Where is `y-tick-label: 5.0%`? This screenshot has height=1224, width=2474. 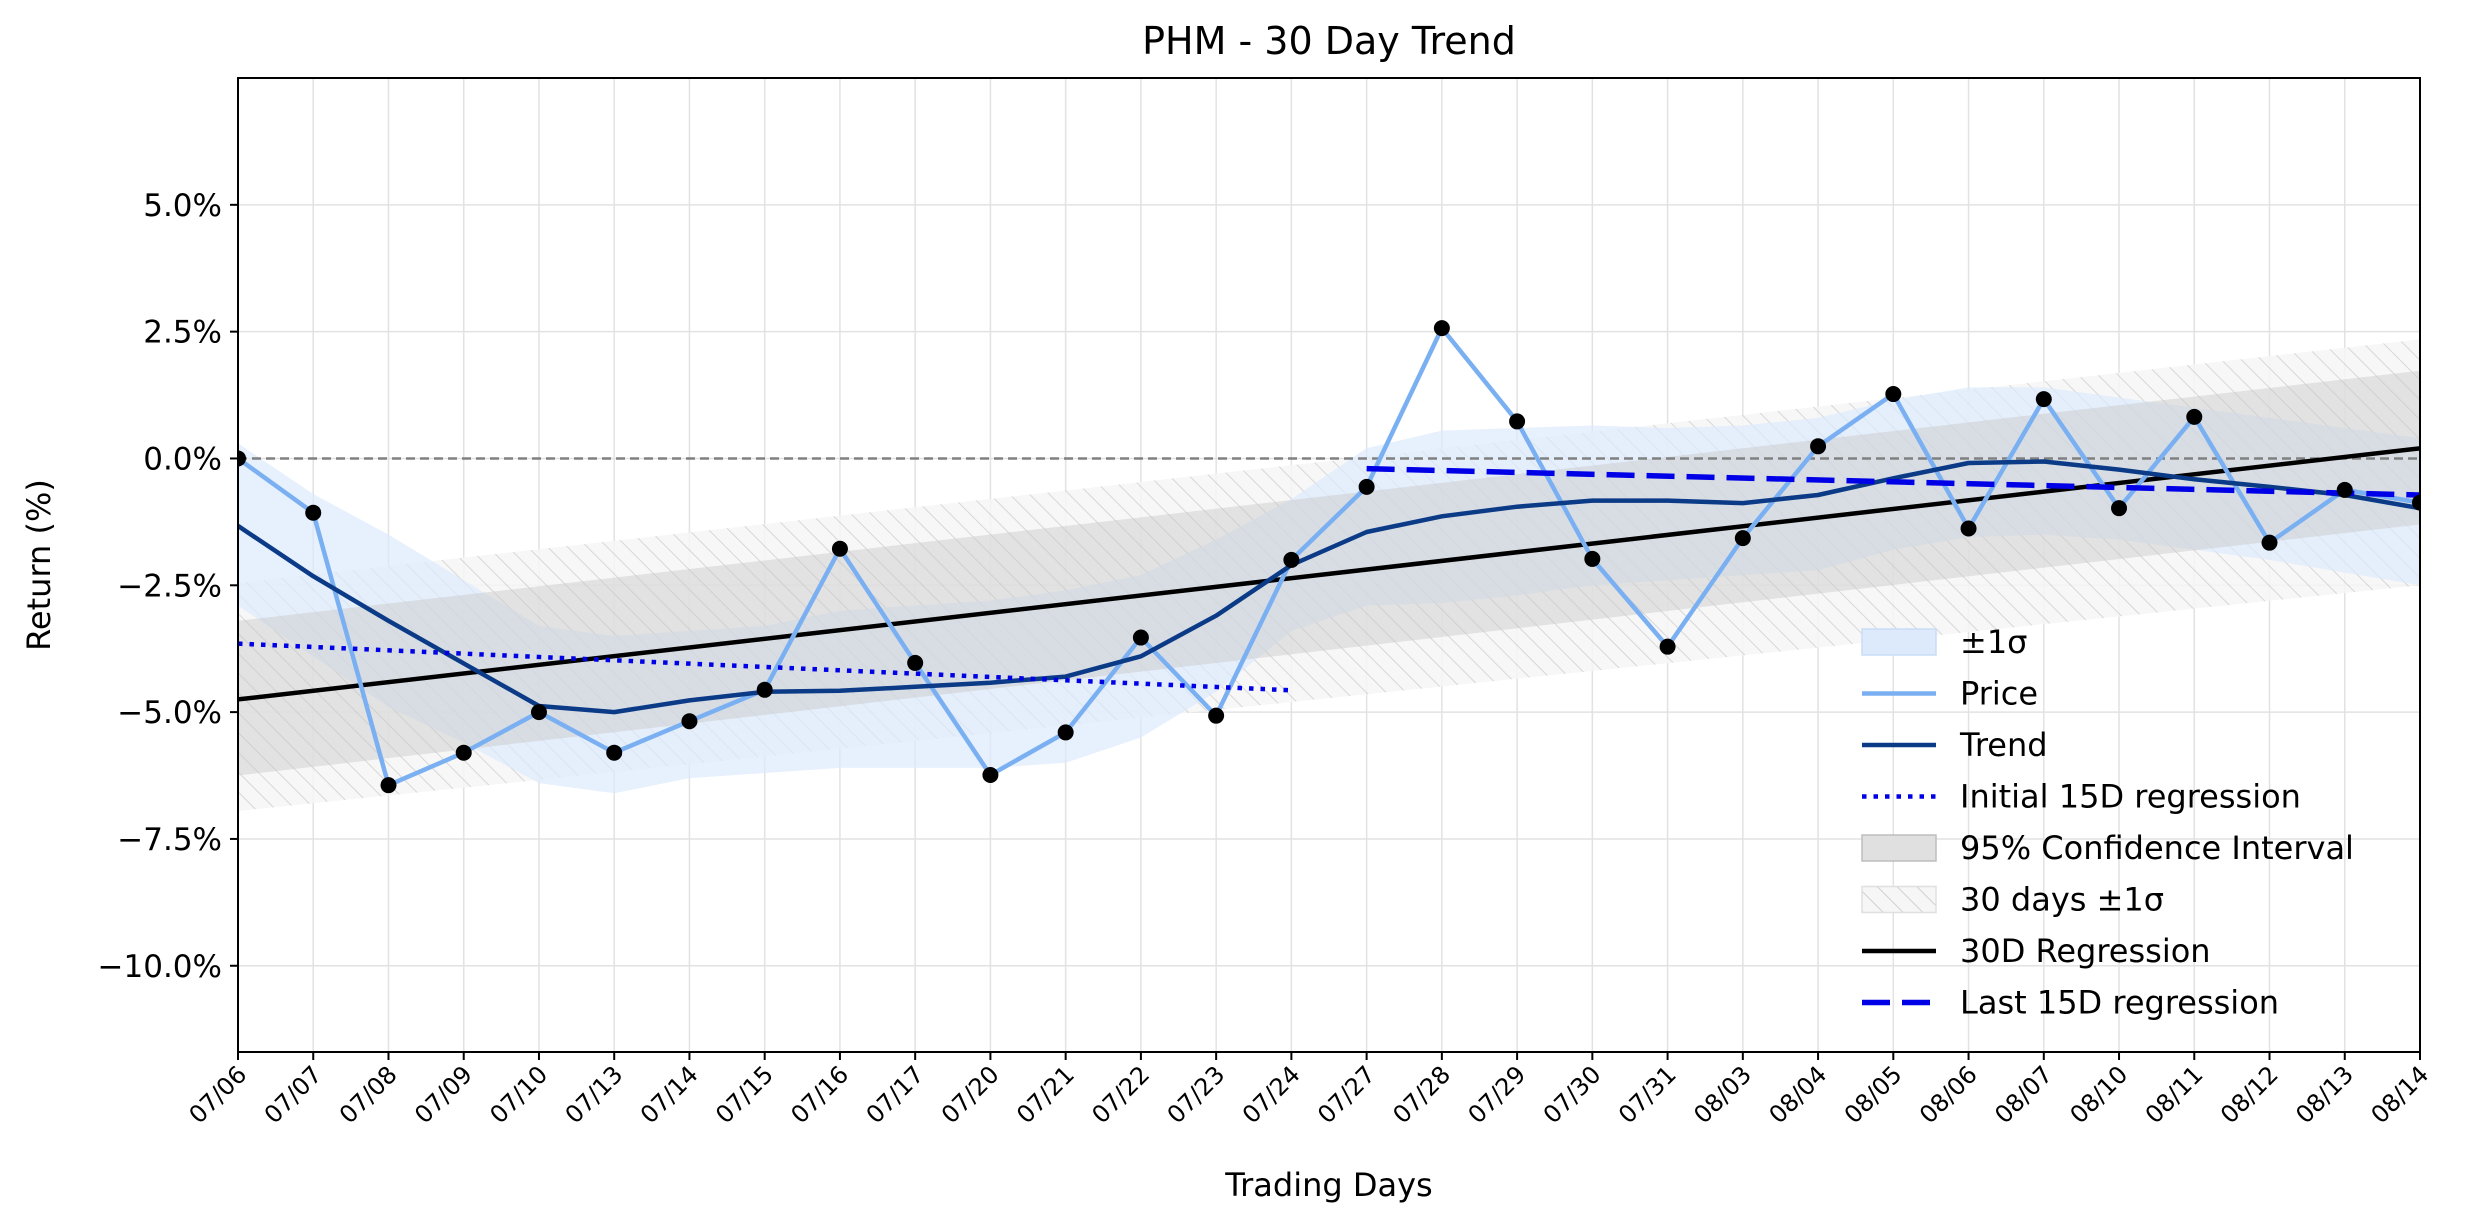 y-tick-label: 5.0% is located at coordinates (182, 206).